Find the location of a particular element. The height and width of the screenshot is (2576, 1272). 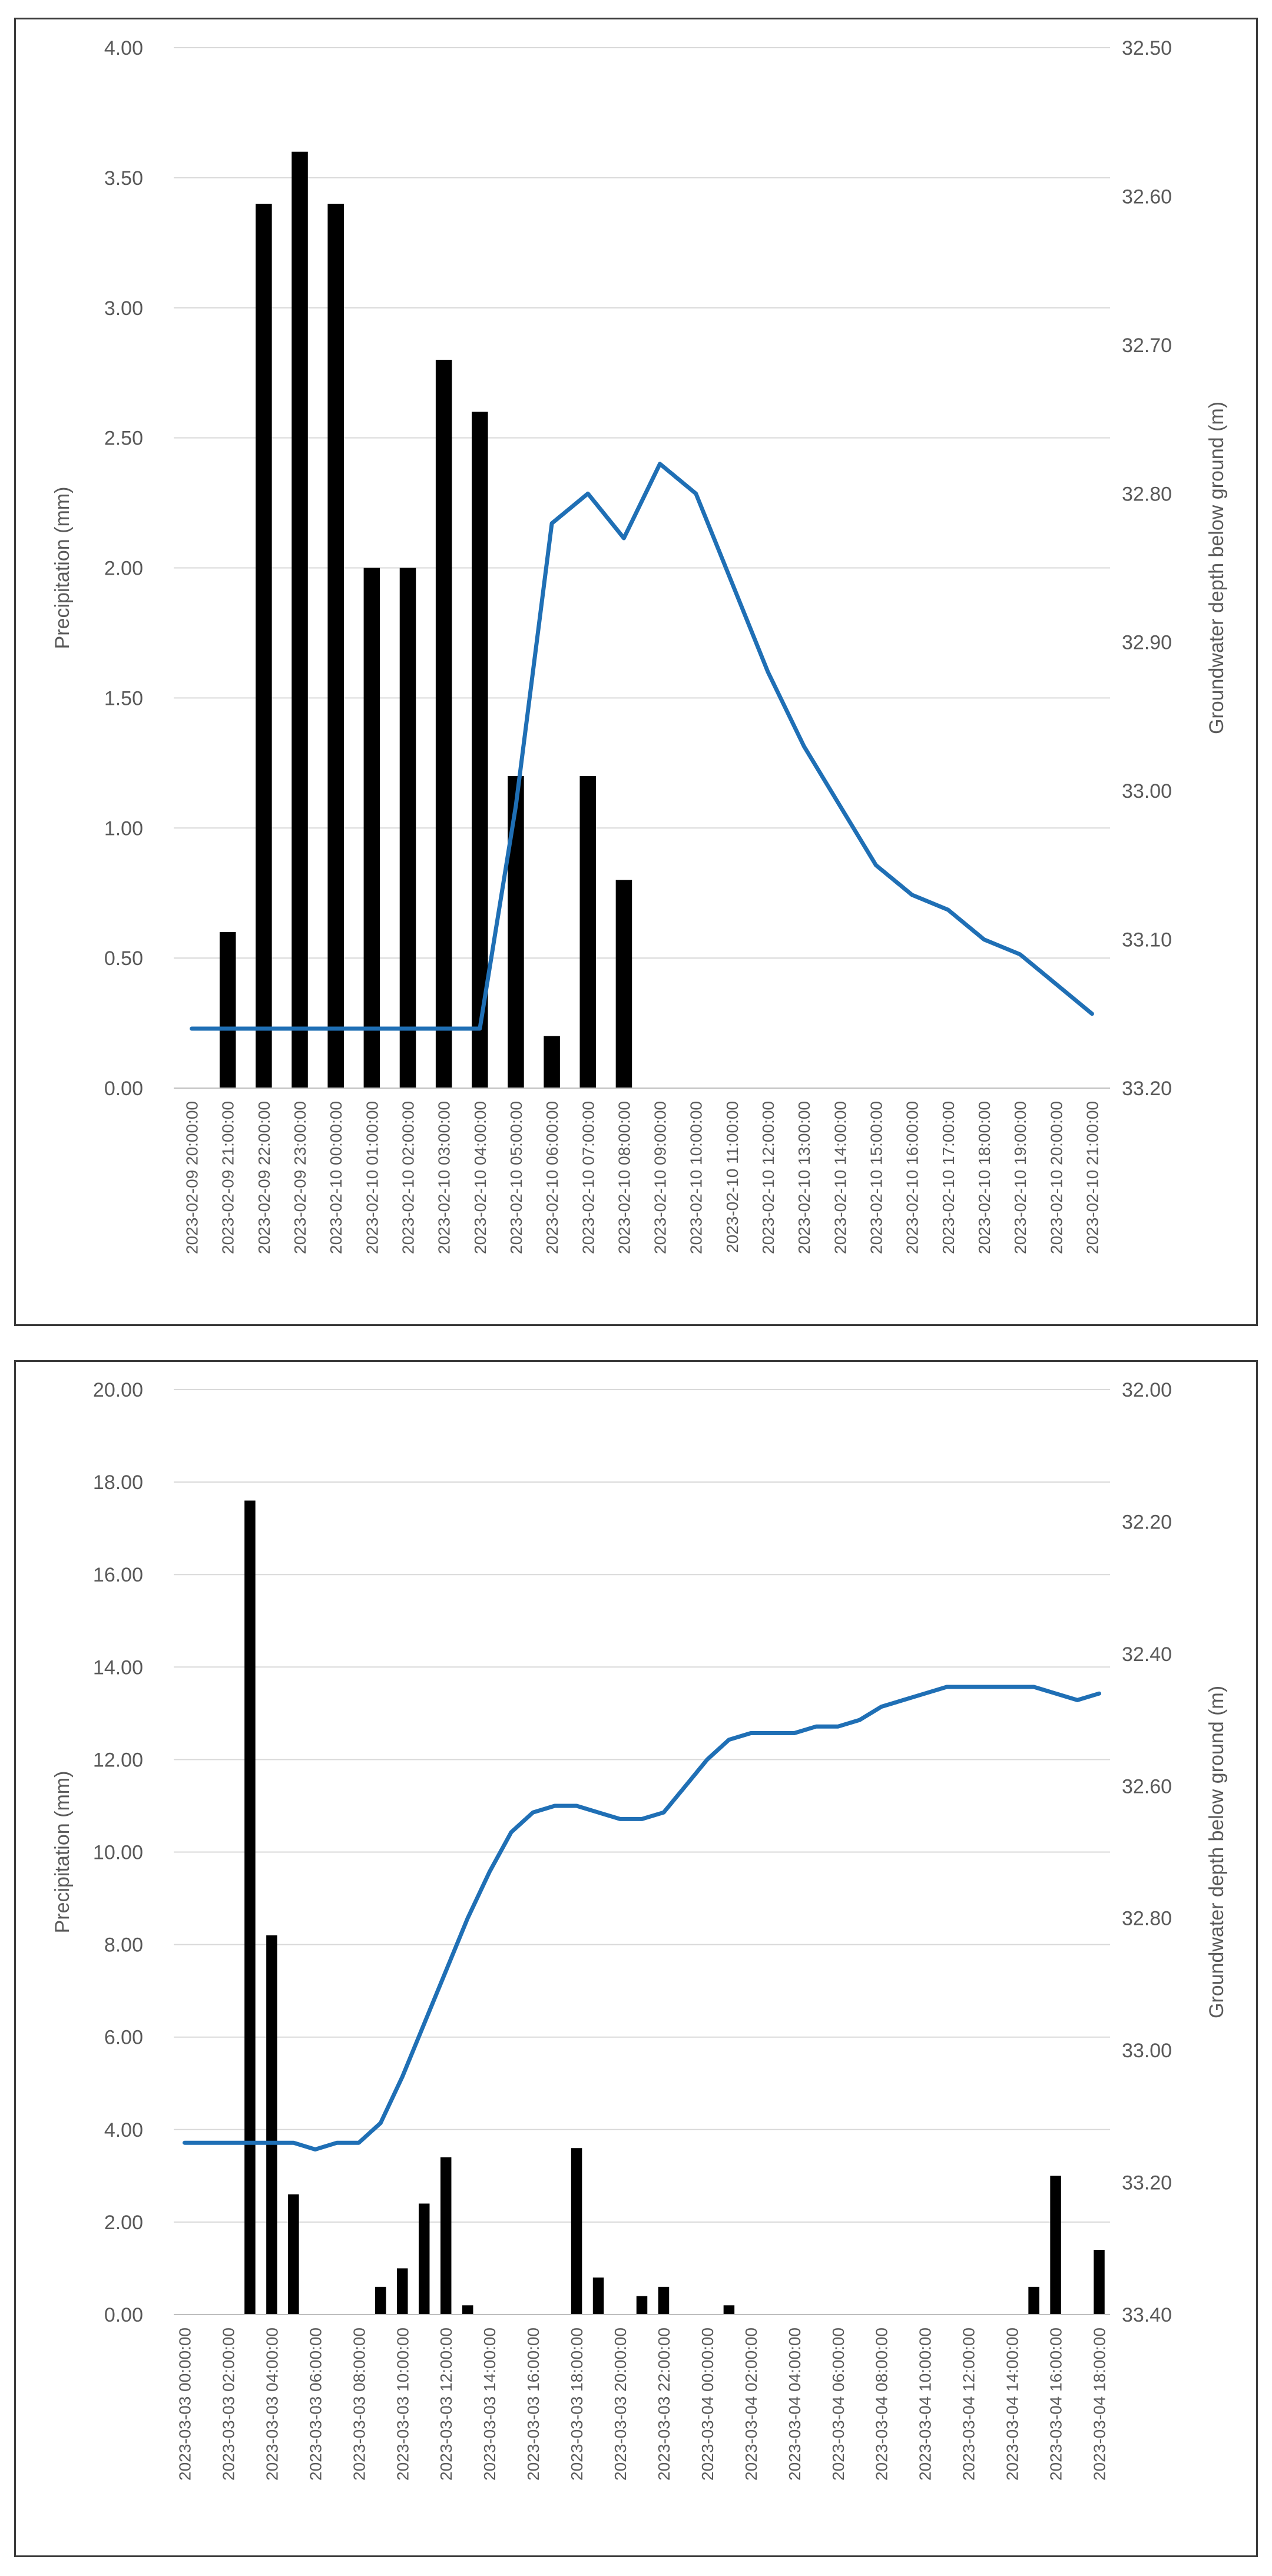

x-tick-label: 2023-02-10 06:00:00 is located at coordinates (552, 1177).